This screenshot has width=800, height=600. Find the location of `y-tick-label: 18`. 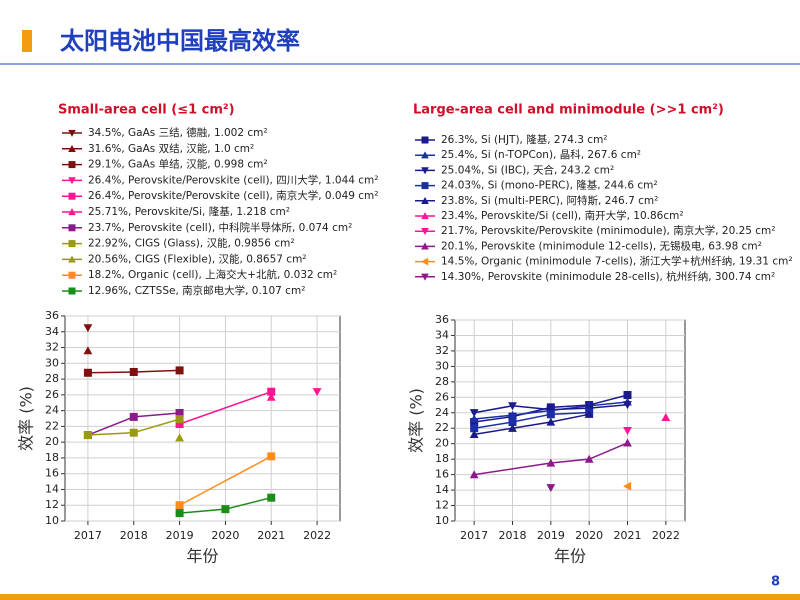

y-tick-label: 18 is located at coordinates (442, 458).